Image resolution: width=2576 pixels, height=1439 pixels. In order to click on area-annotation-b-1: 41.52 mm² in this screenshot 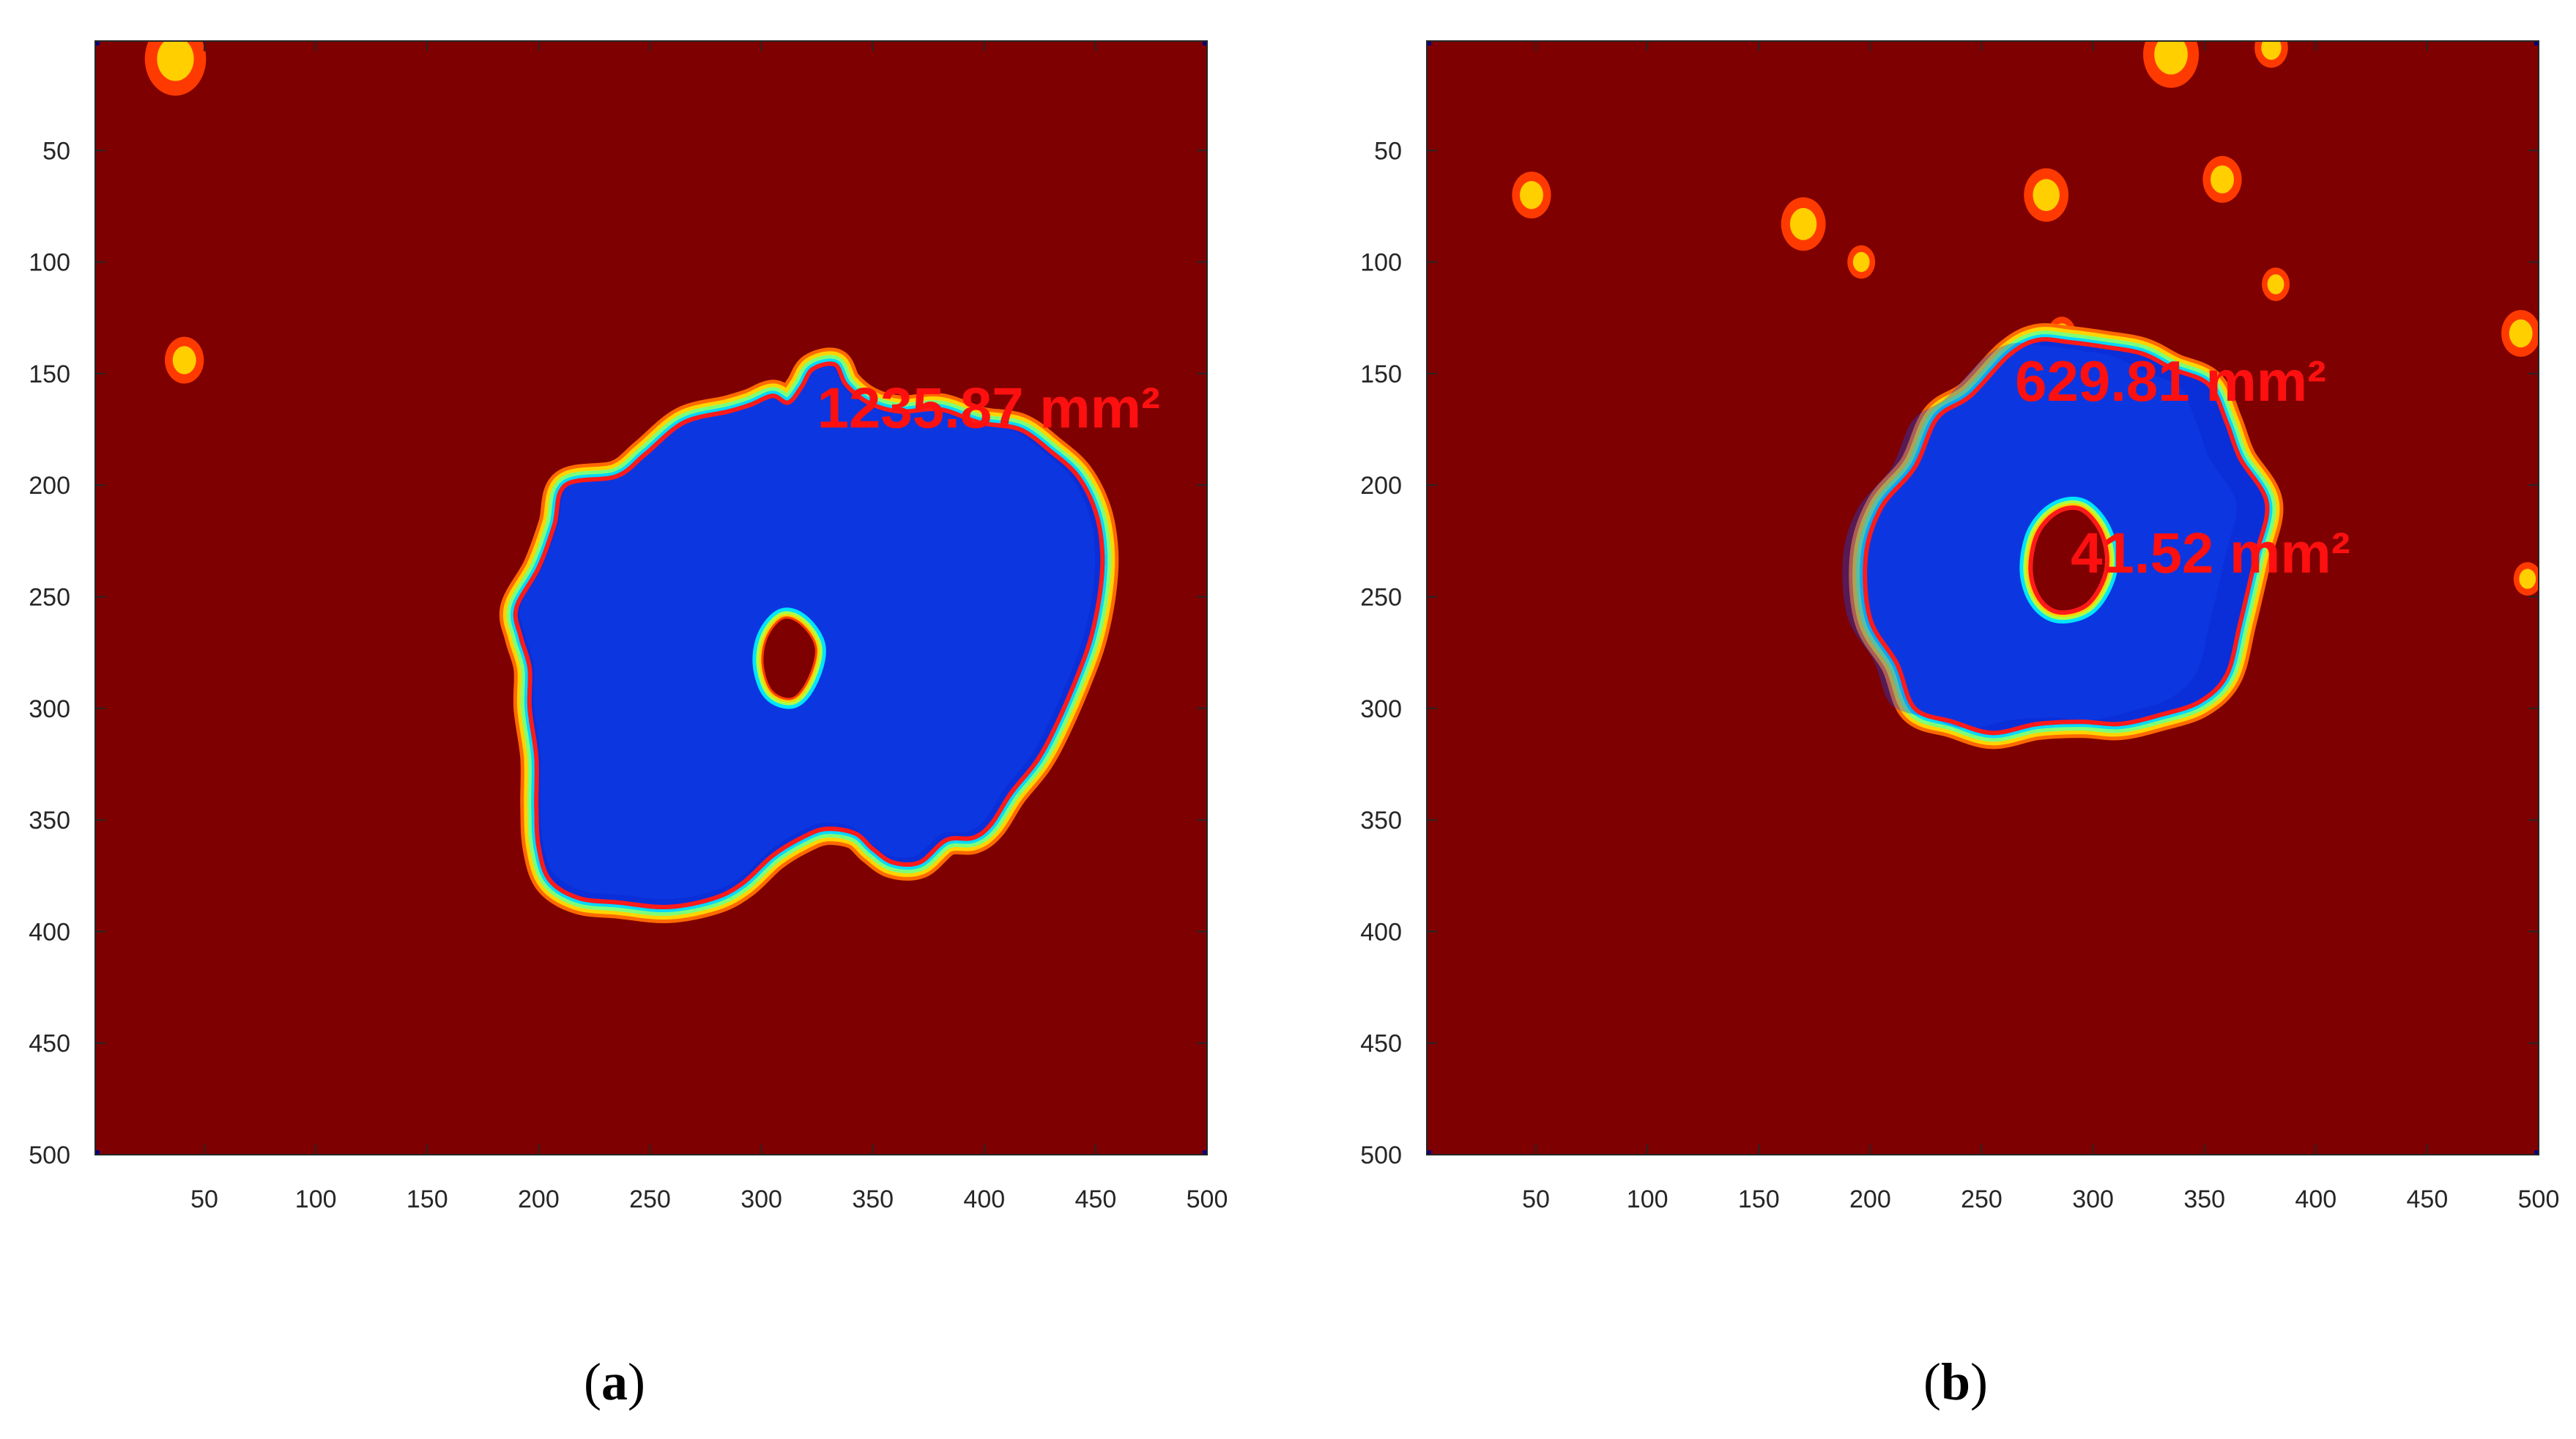, I will do `click(2210, 553)`.